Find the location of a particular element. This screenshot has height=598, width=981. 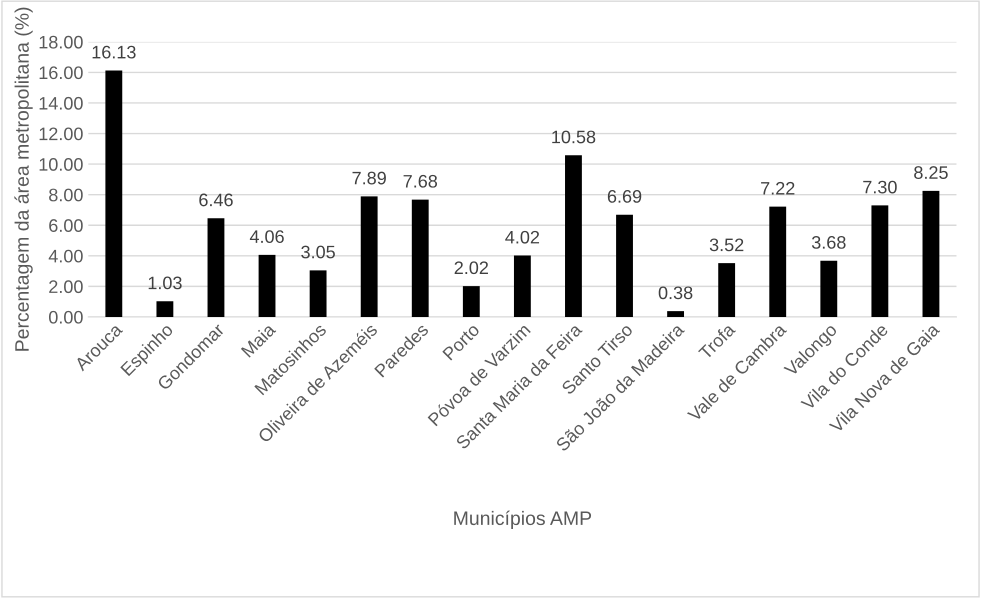

data-label: 10.58 is located at coordinates (574, 137).